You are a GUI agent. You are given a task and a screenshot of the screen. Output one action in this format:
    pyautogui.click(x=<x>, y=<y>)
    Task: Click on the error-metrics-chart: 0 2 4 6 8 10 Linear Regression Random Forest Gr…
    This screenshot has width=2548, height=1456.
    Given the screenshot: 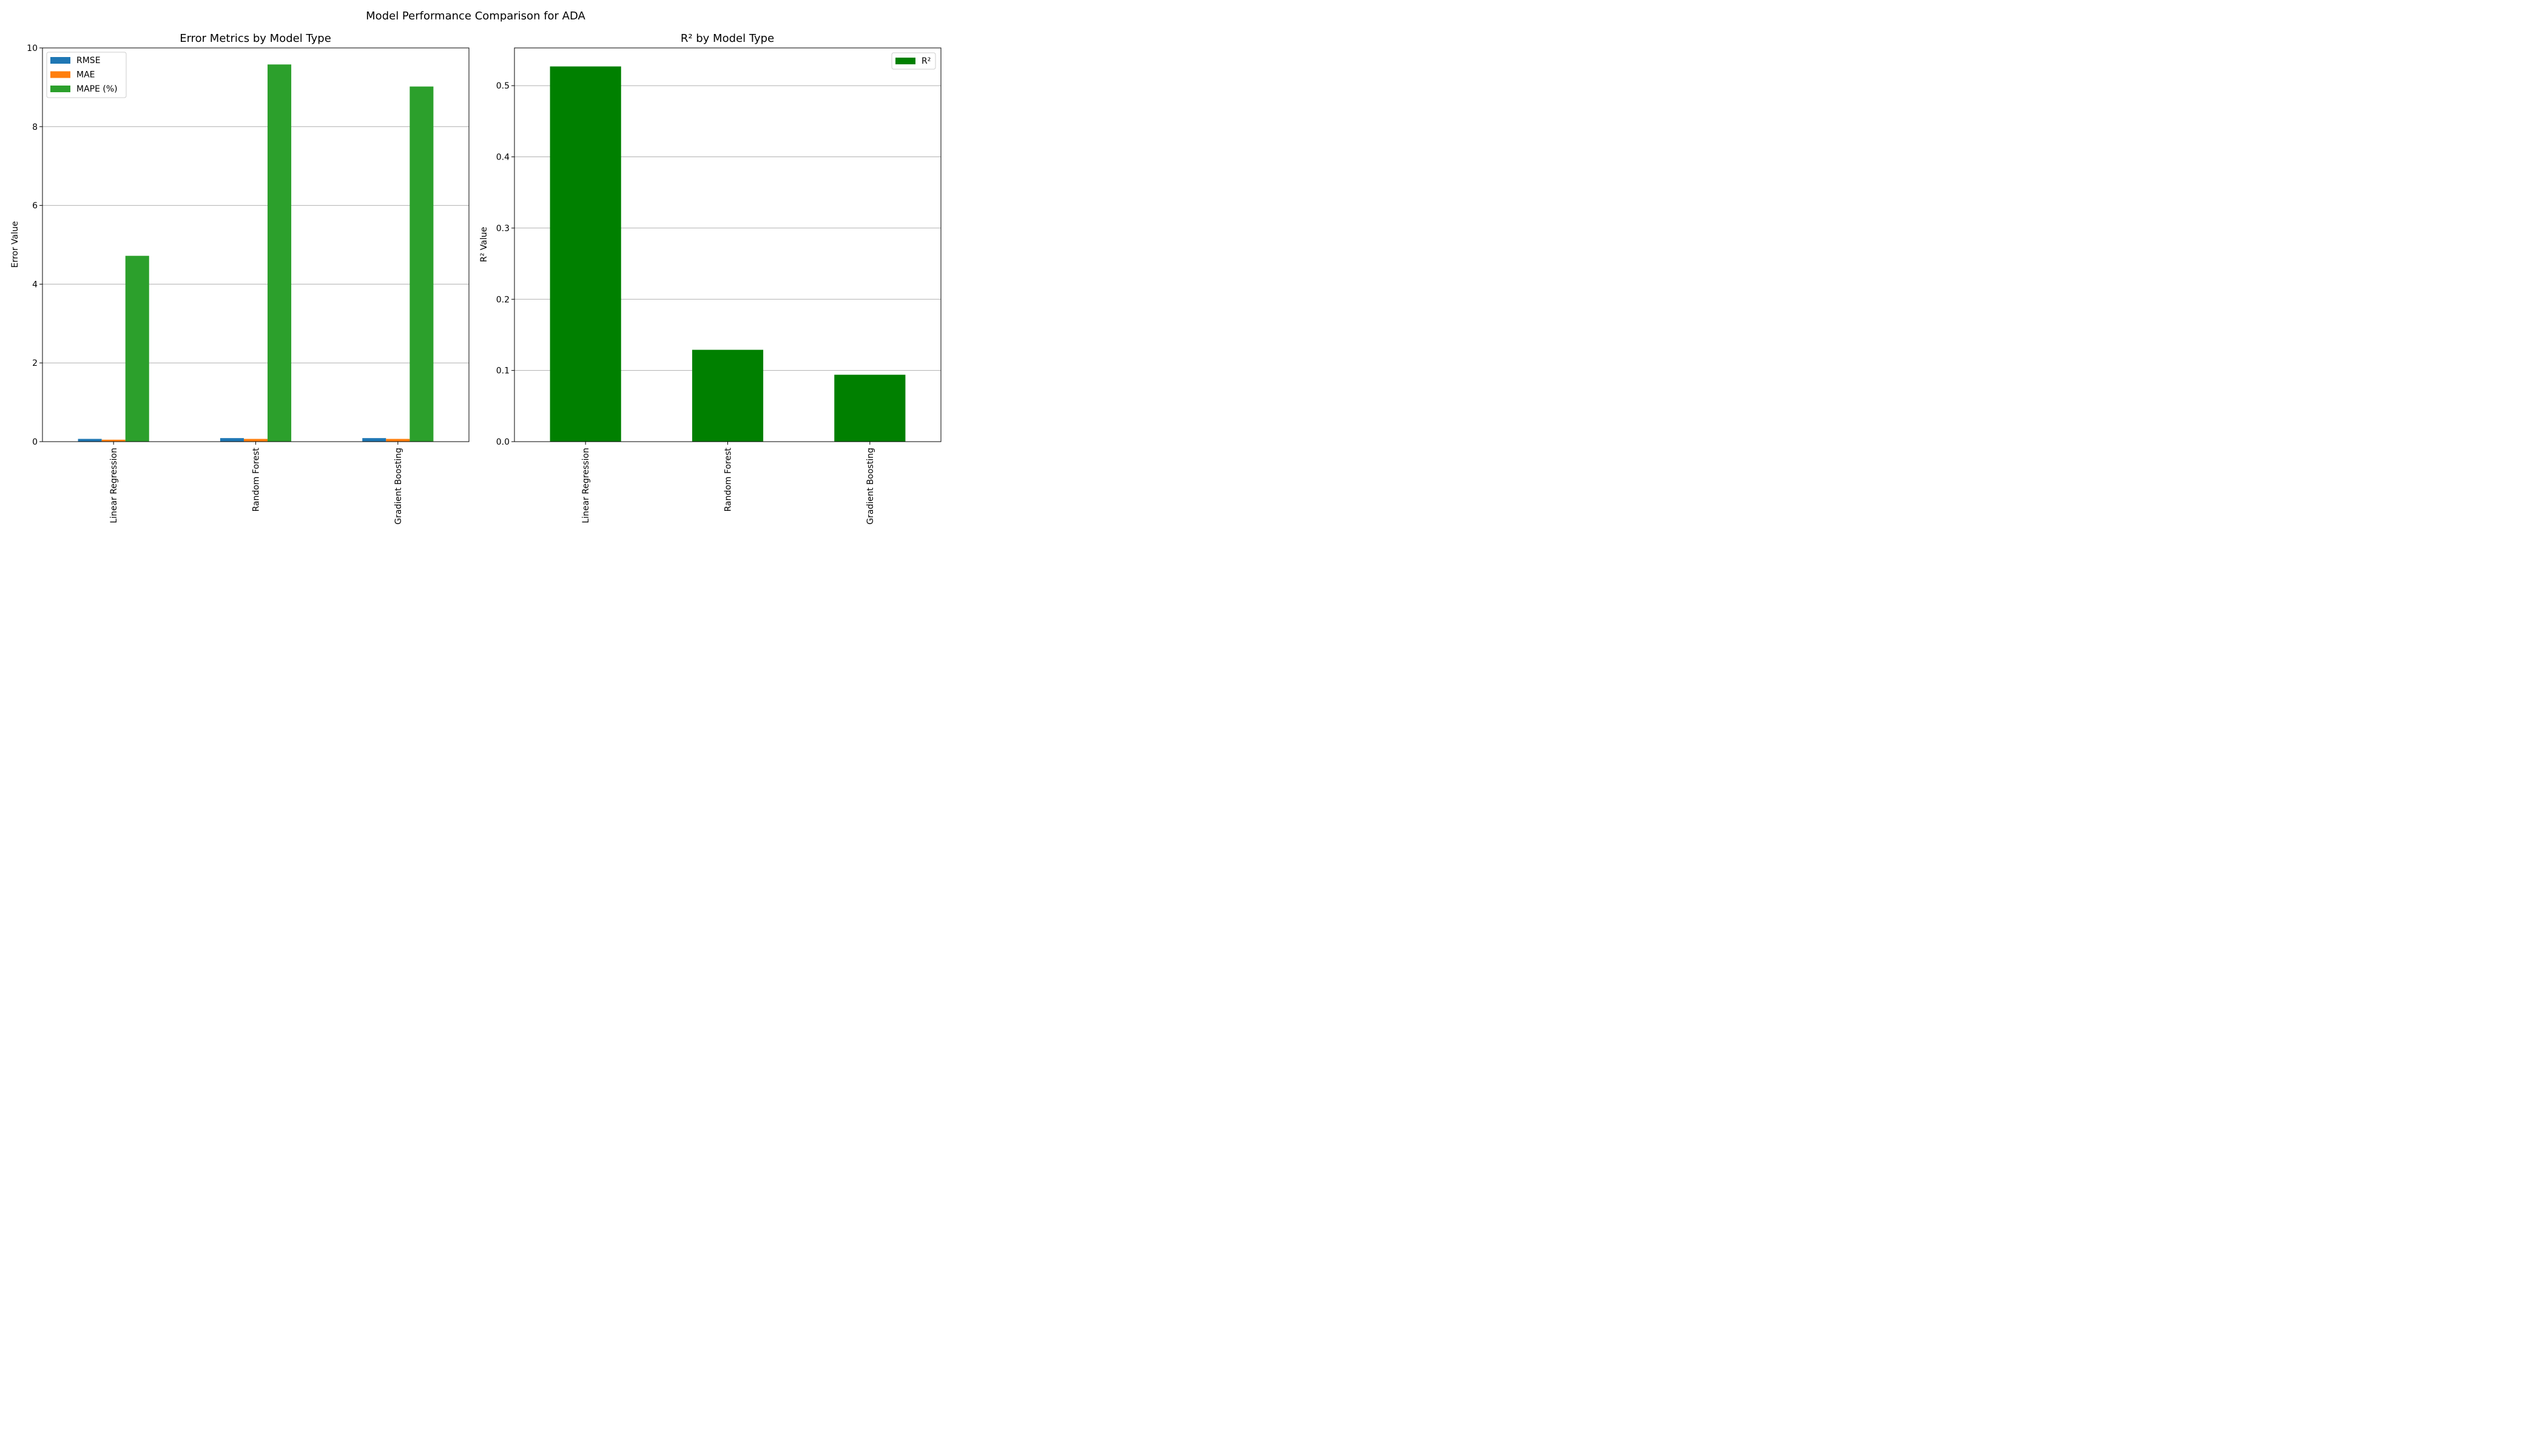 What is the action you would take?
    pyautogui.click(x=240, y=278)
    